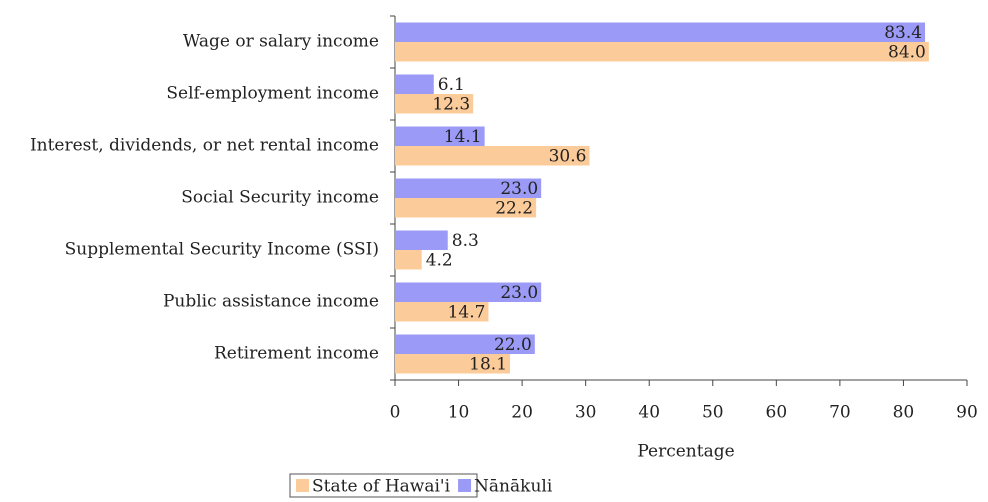 The image size is (988, 502). What do you see at coordinates (451, 104) in the screenshot?
I see `value-label: 12.3` at bounding box center [451, 104].